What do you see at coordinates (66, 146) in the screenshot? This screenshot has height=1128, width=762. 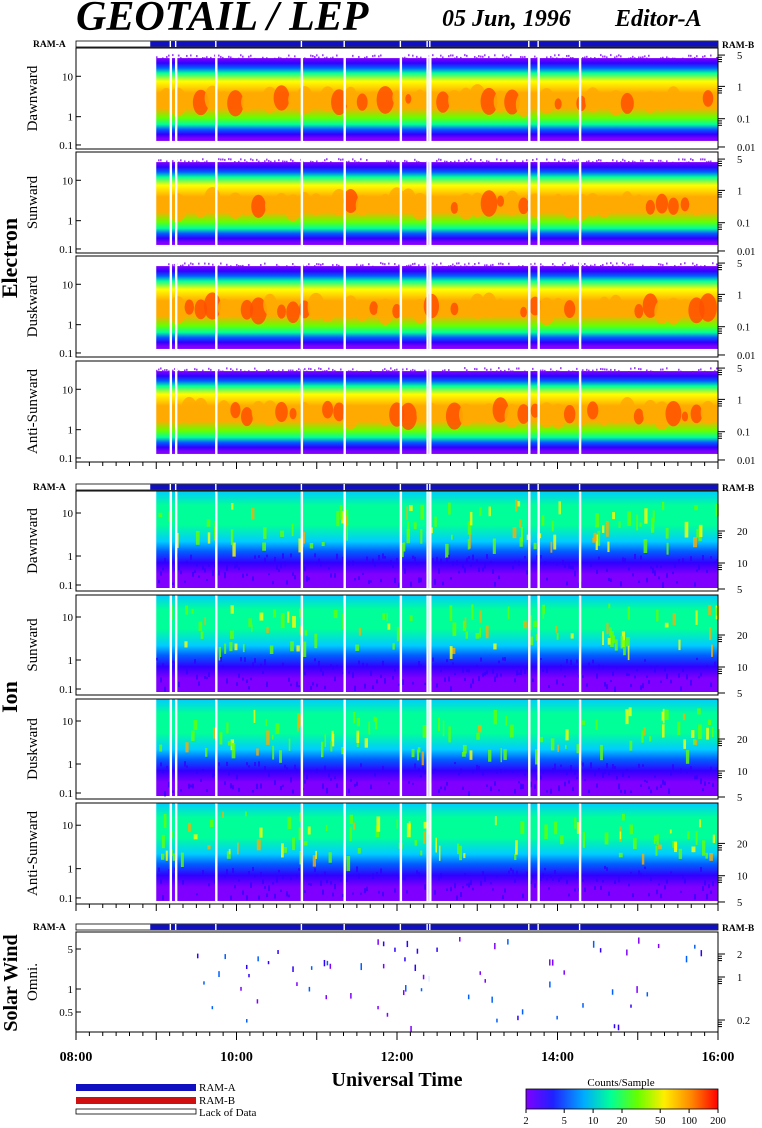 I see `left-tick-label: 0.1` at bounding box center [66, 146].